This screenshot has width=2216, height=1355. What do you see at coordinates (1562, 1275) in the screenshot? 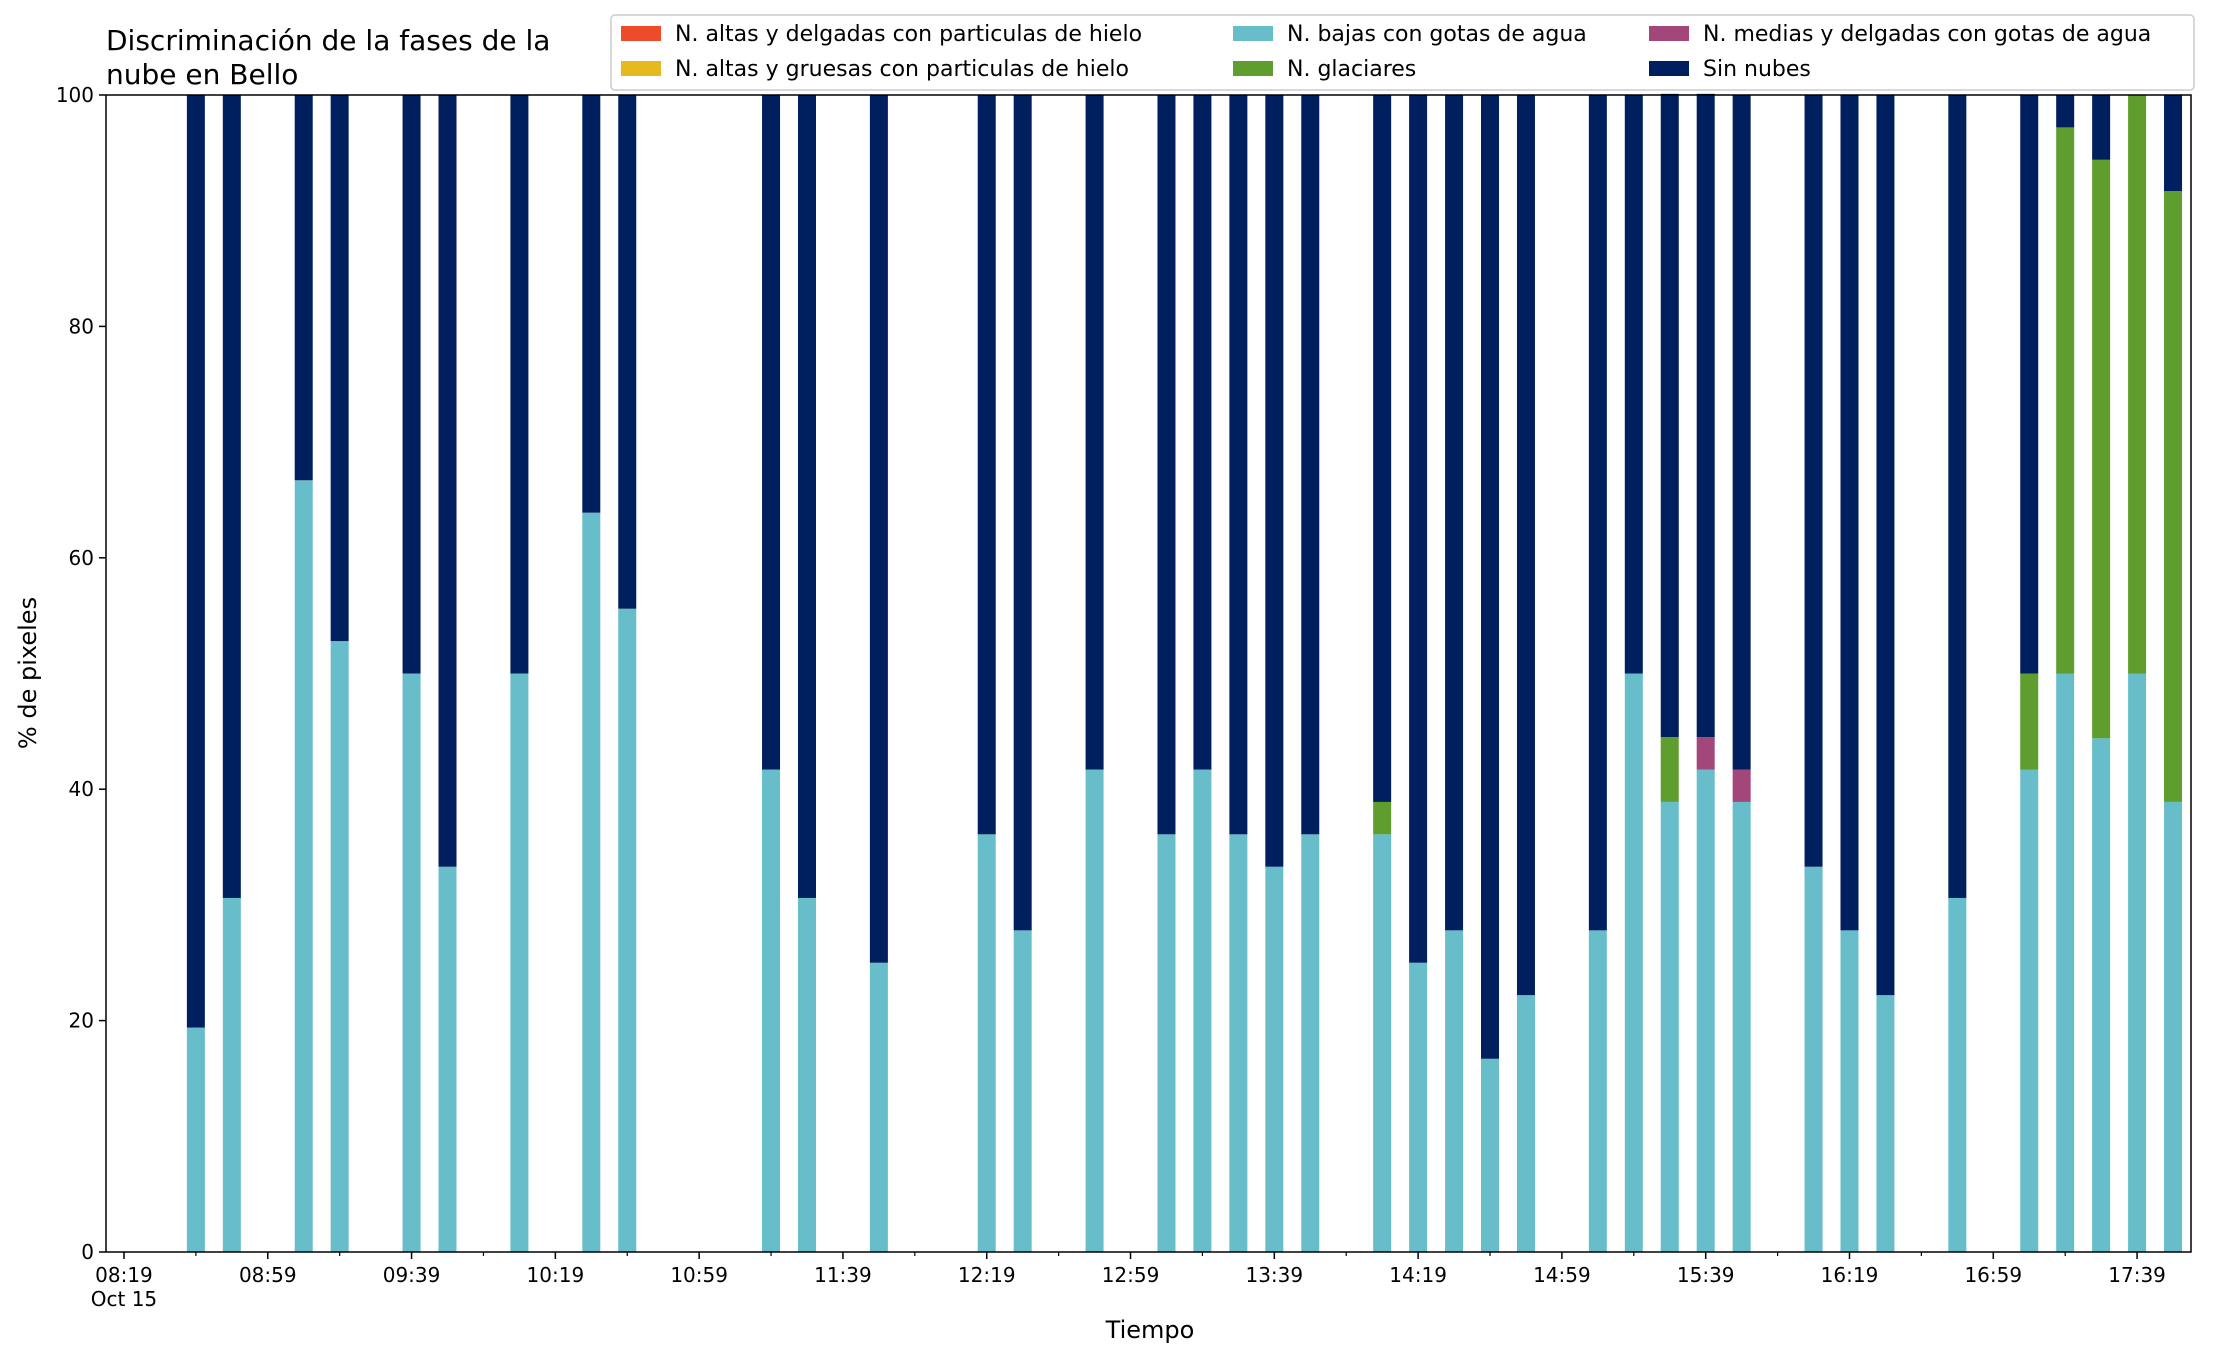
I see `x-tick-label: 14:59` at bounding box center [1562, 1275].